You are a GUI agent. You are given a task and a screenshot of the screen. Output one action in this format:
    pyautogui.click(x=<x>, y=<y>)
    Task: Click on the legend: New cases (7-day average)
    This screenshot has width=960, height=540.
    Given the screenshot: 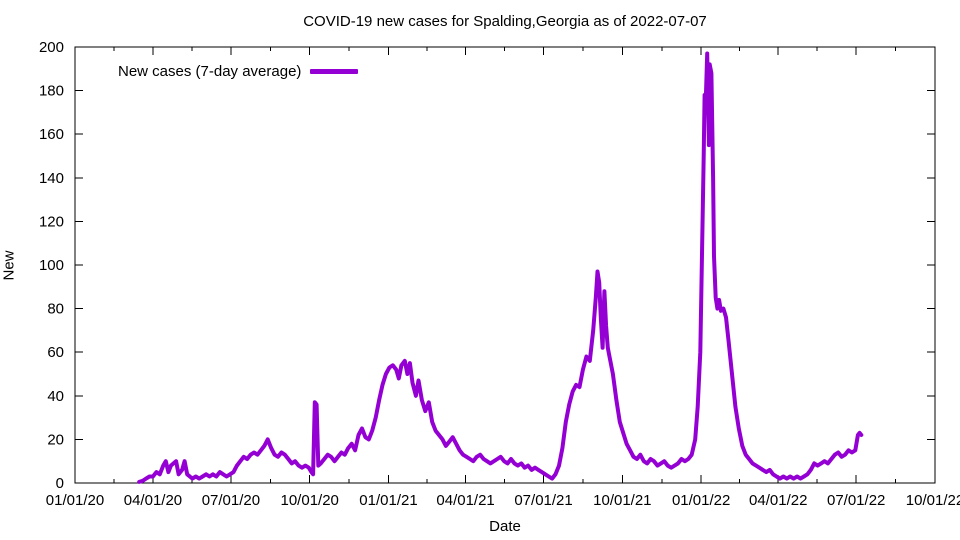 What is the action you would take?
    pyautogui.click(x=238, y=71)
    